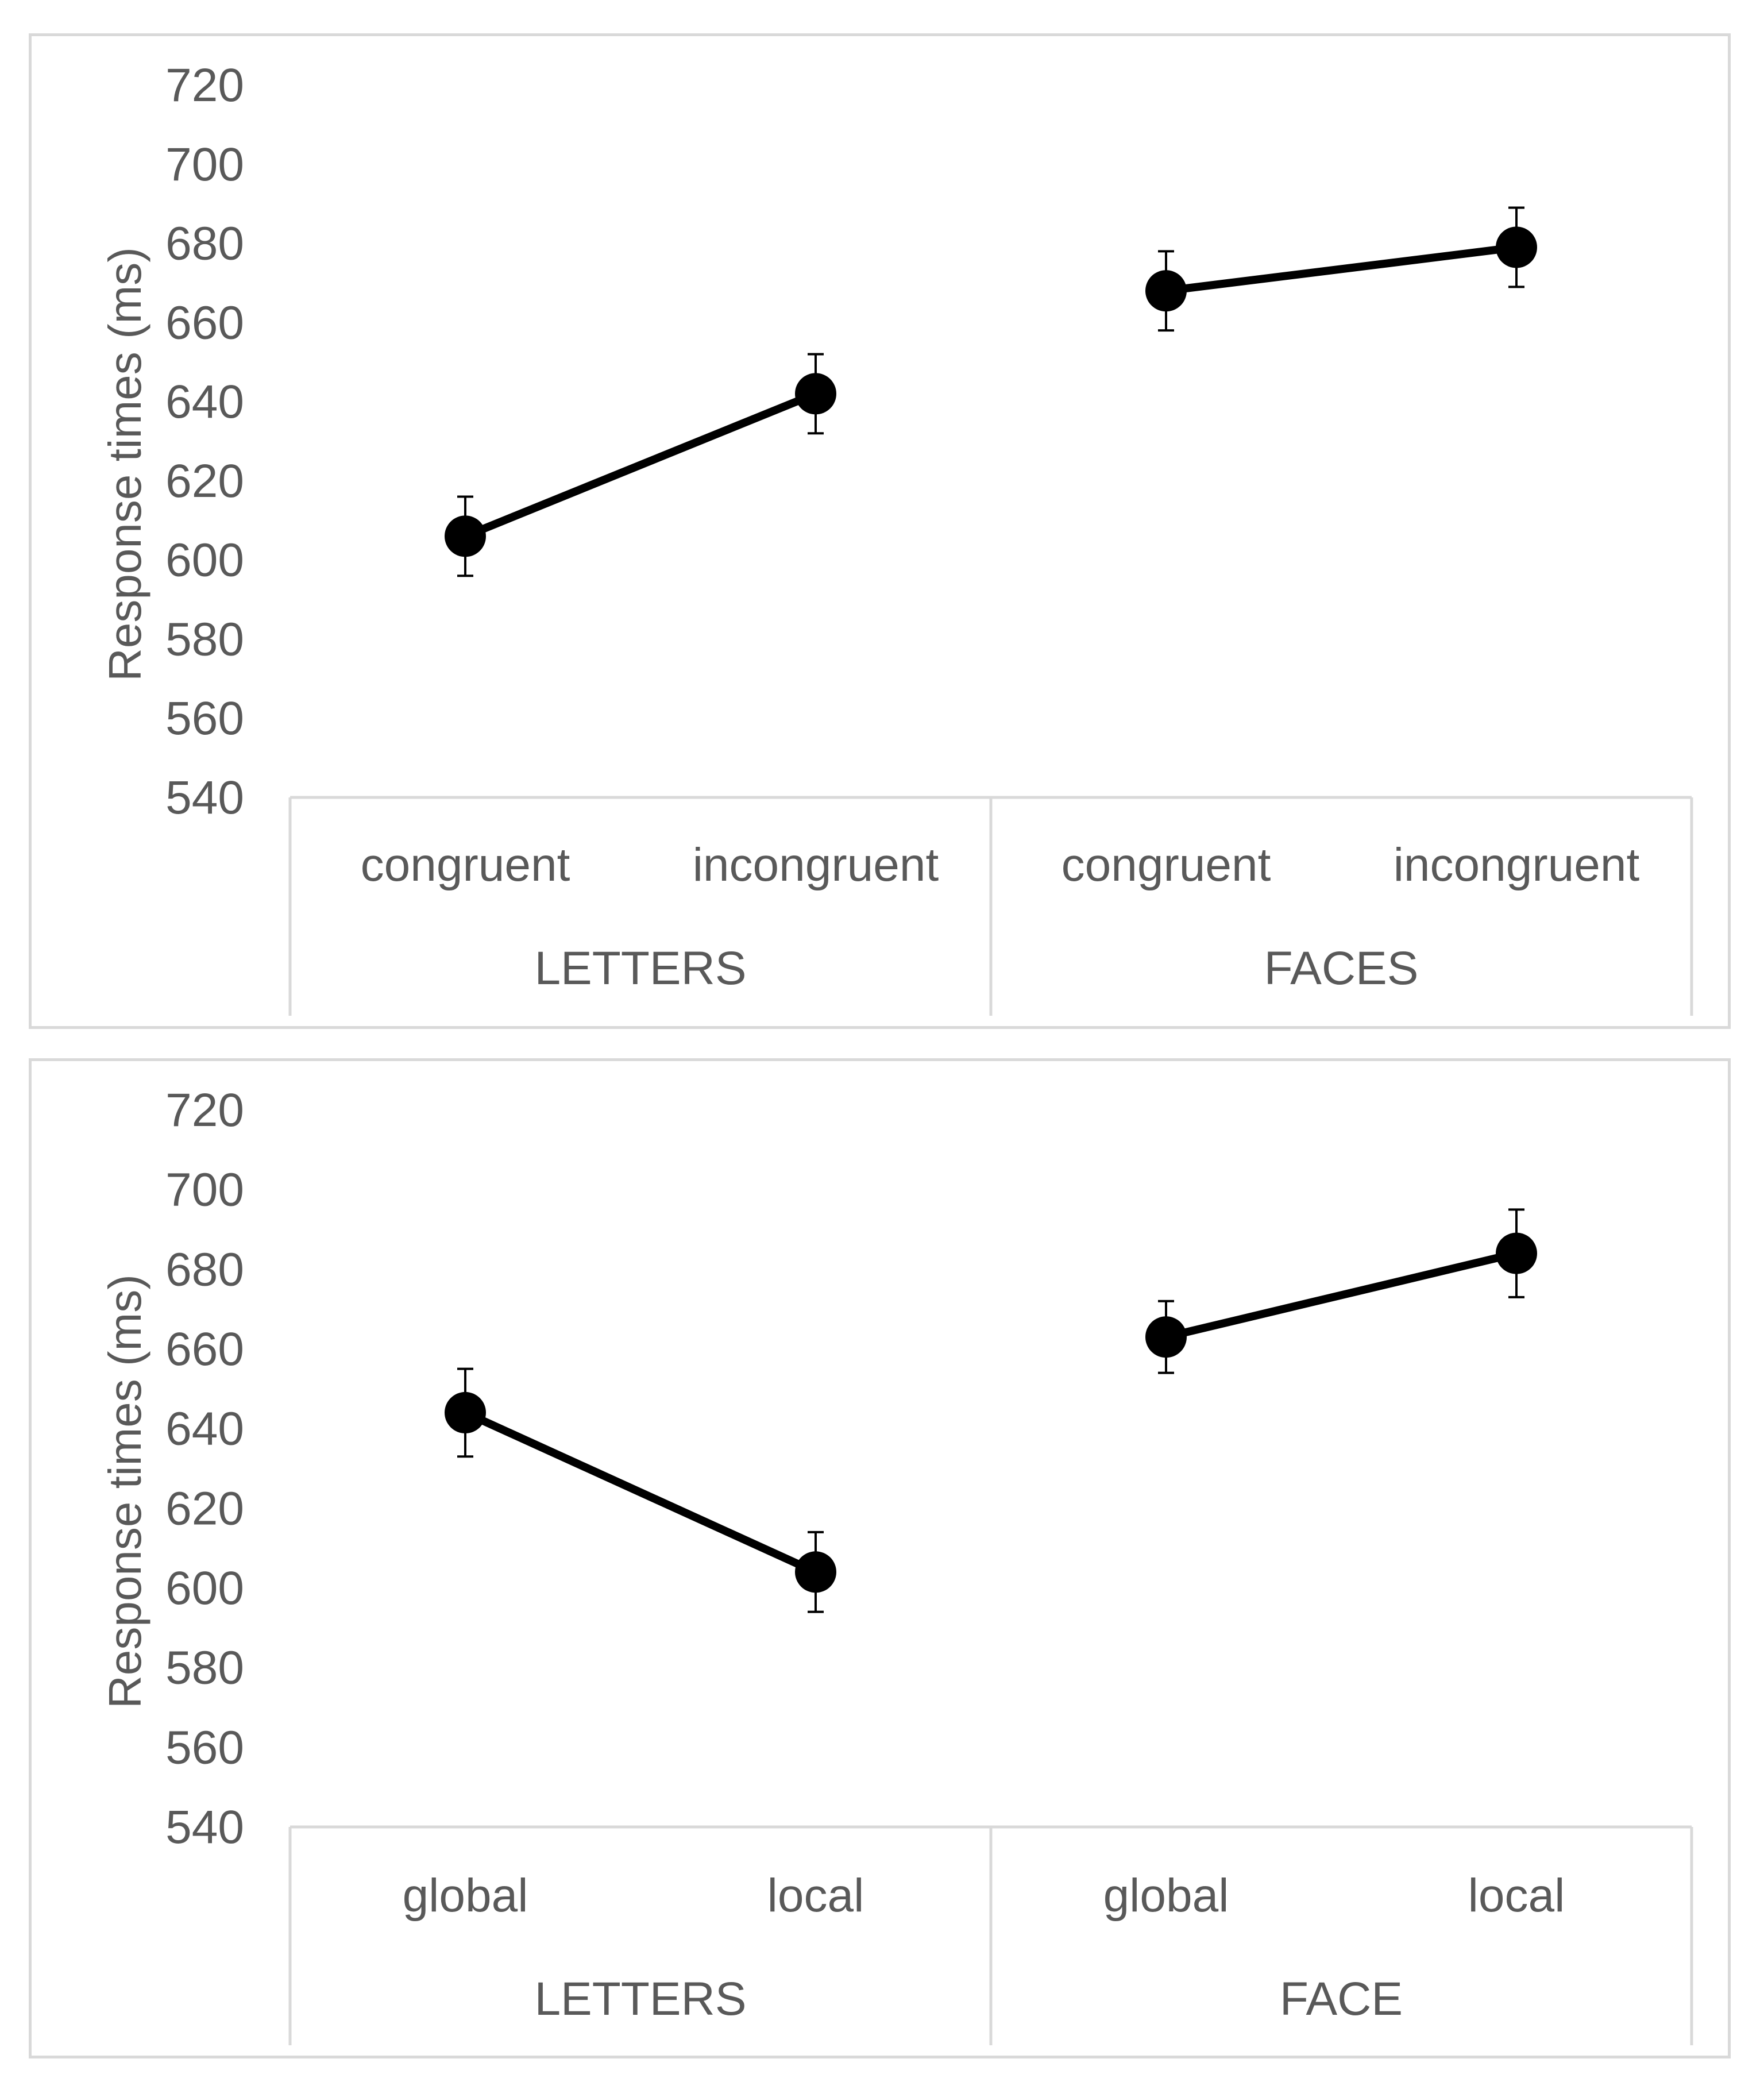  What do you see at coordinates (1341, 968) in the screenshot?
I see `group-label: FACES` at bounding box center [1341, 968].